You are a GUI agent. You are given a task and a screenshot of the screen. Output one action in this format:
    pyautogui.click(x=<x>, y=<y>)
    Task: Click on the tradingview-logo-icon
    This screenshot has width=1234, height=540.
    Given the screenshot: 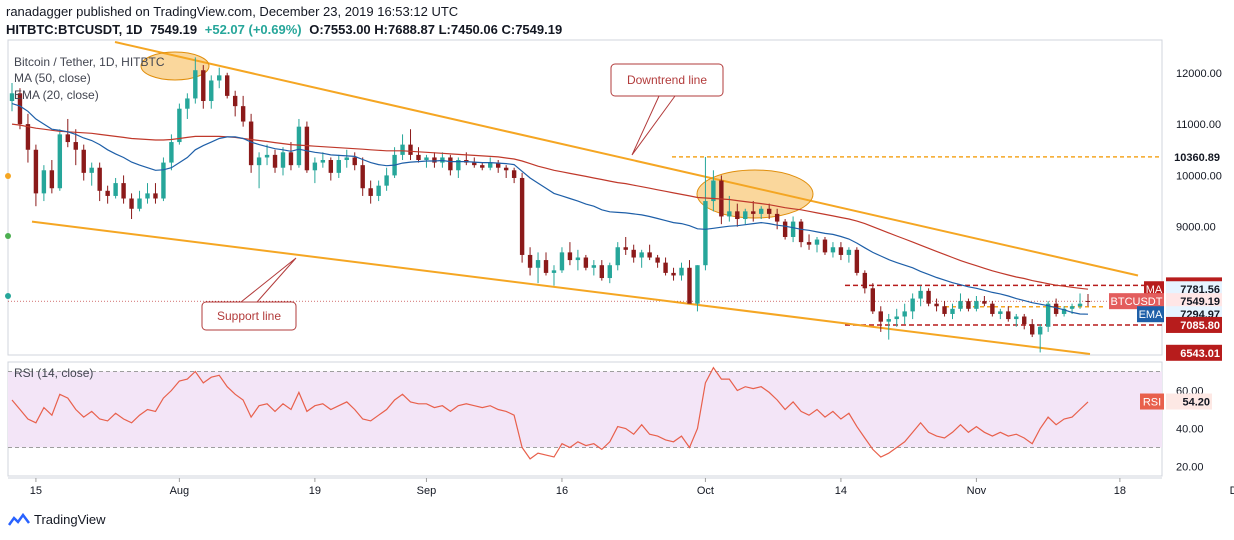 What is the action you would take?
    pyautogui.click(x=19, y=519)
    